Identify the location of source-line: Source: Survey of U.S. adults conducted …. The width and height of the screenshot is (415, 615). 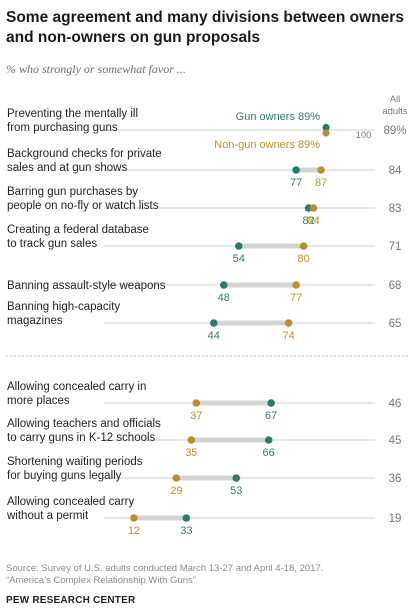
(165, 568).